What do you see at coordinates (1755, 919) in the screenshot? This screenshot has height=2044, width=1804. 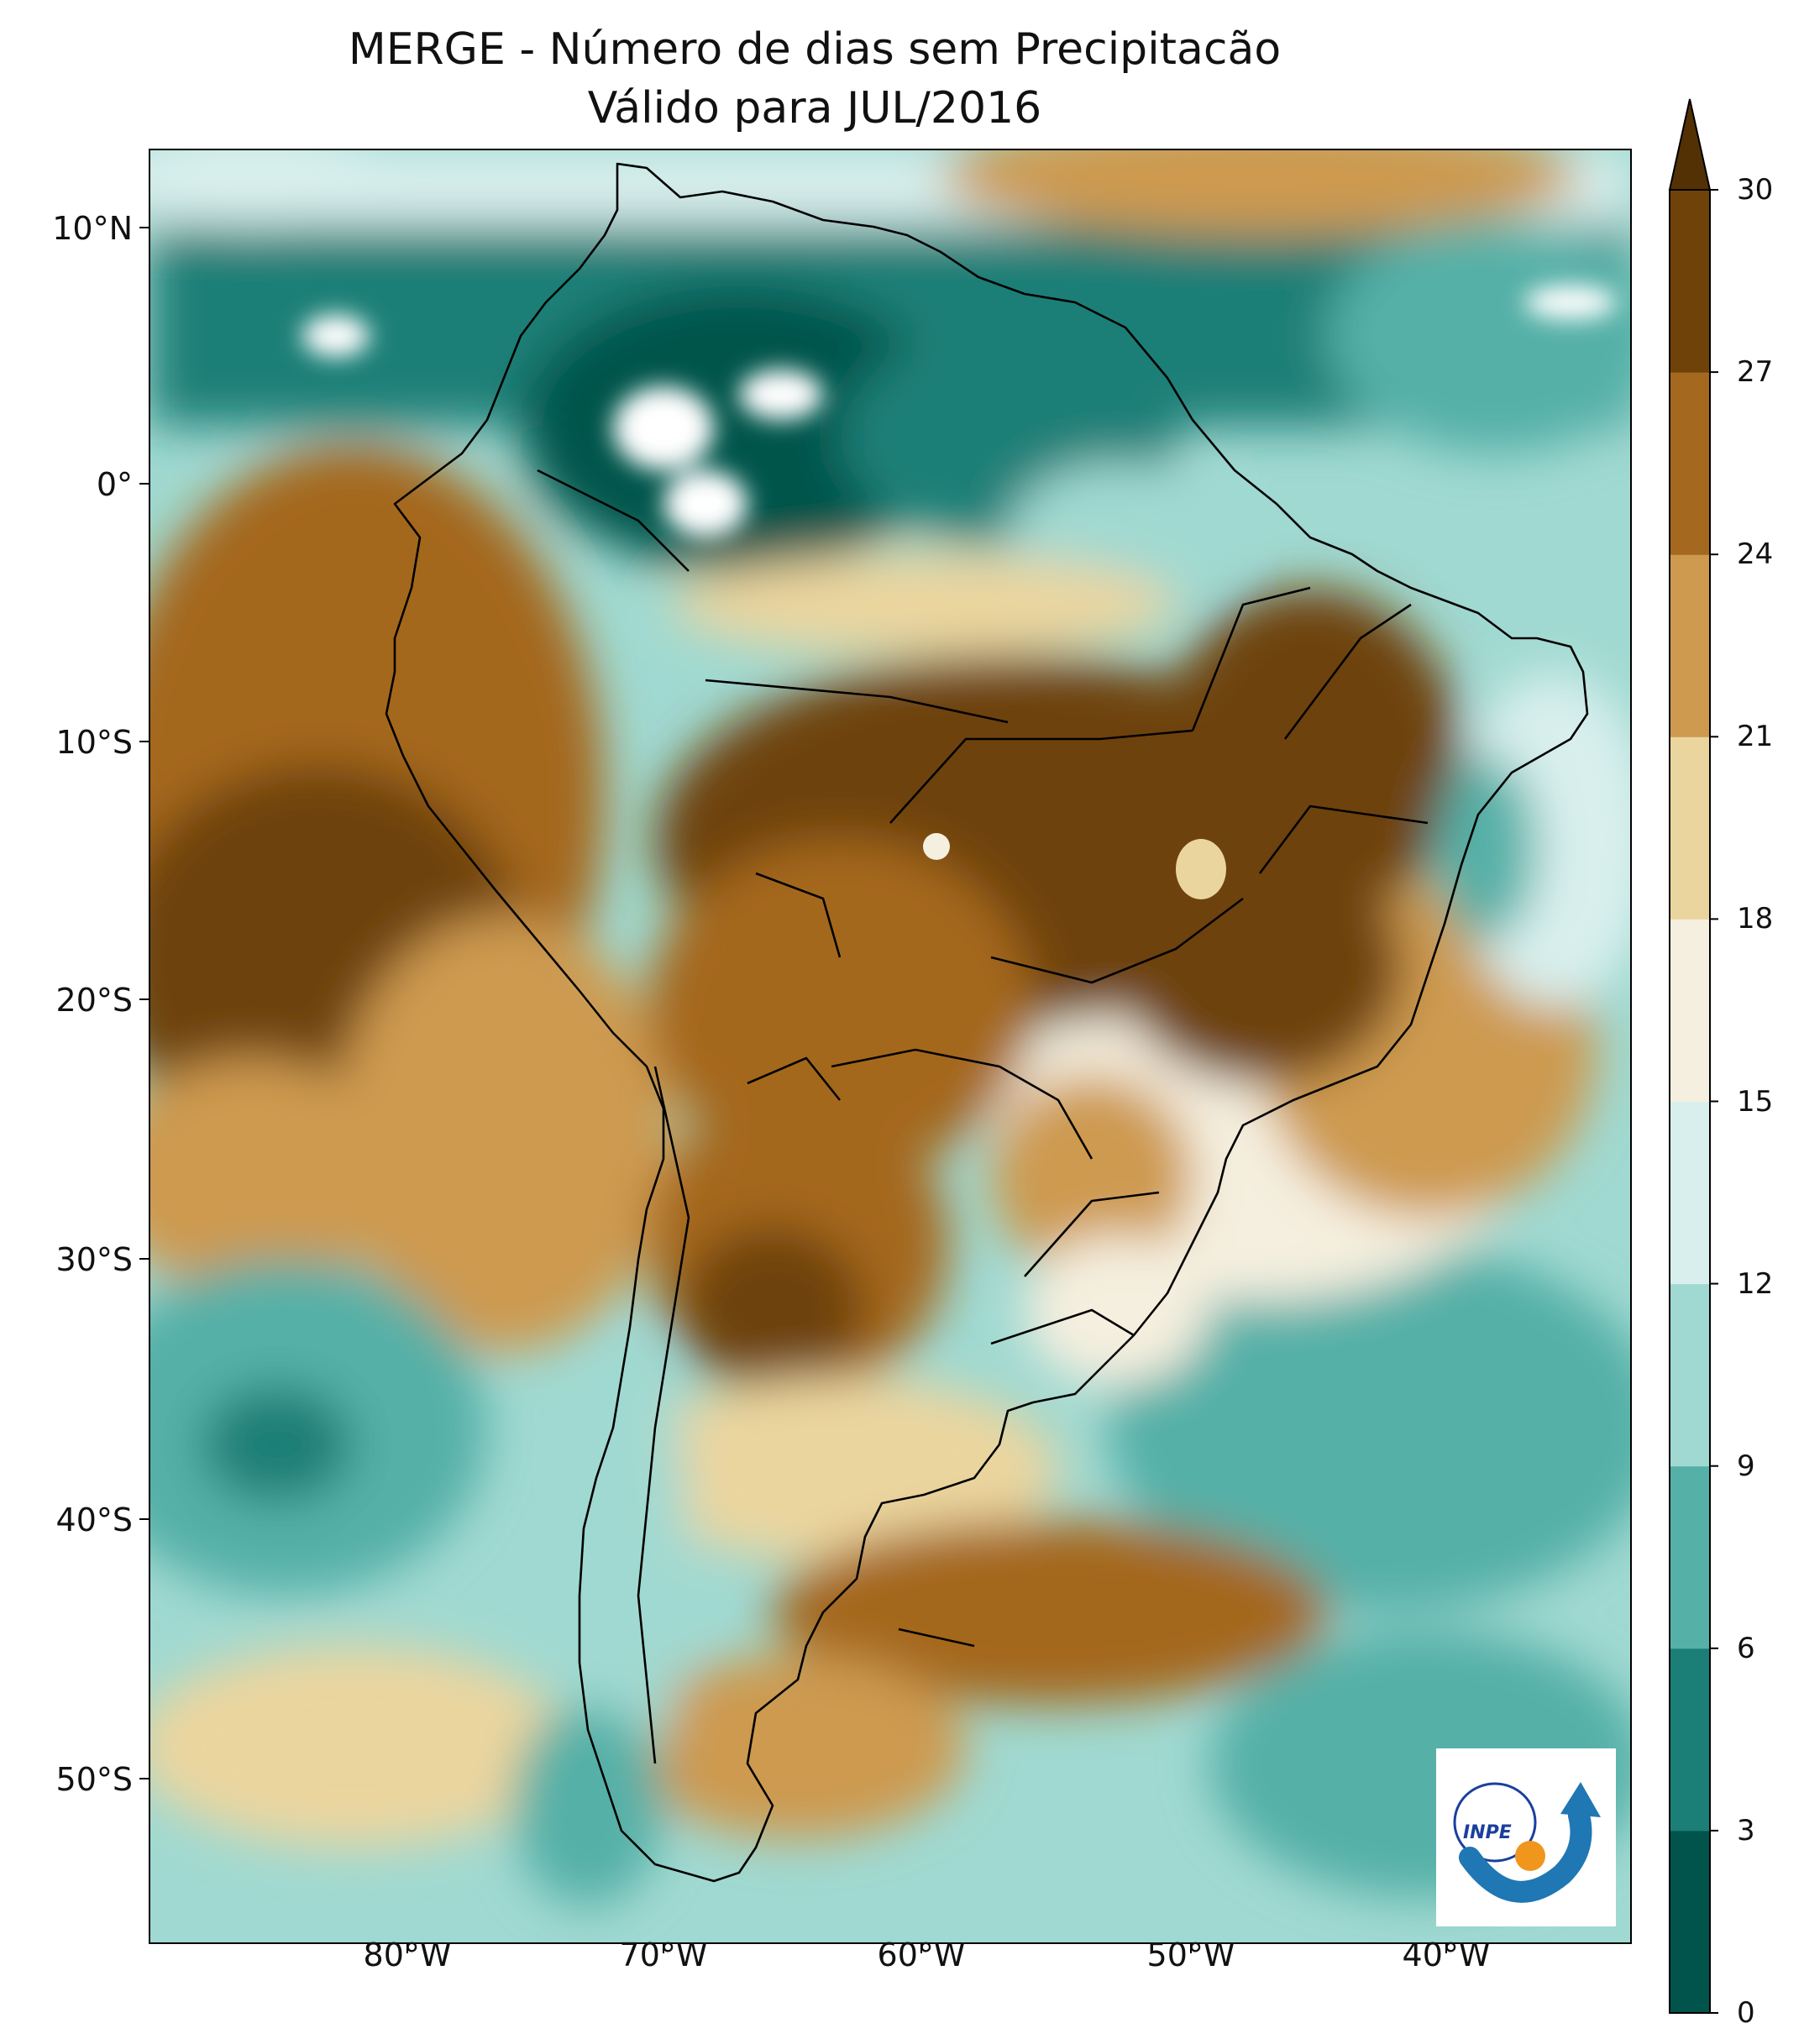 I see `colorbar-tick-label: 18` at bounding box center [1755, 919].